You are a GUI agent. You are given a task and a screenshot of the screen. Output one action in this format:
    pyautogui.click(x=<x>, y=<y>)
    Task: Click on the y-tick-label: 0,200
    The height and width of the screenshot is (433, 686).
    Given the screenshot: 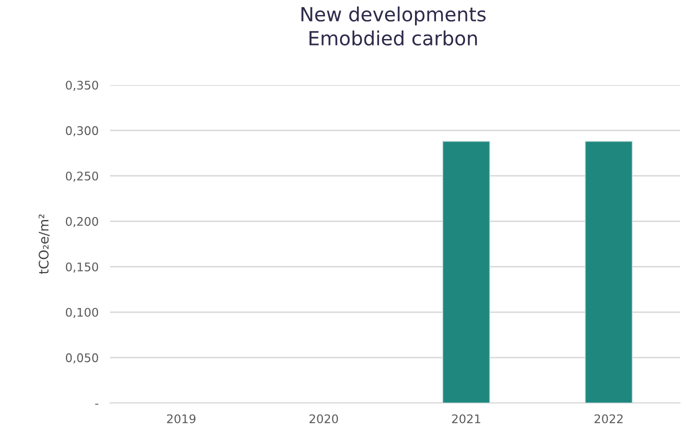 What is the action you would take?
    pyautogui.click(x=82, y=222)
    